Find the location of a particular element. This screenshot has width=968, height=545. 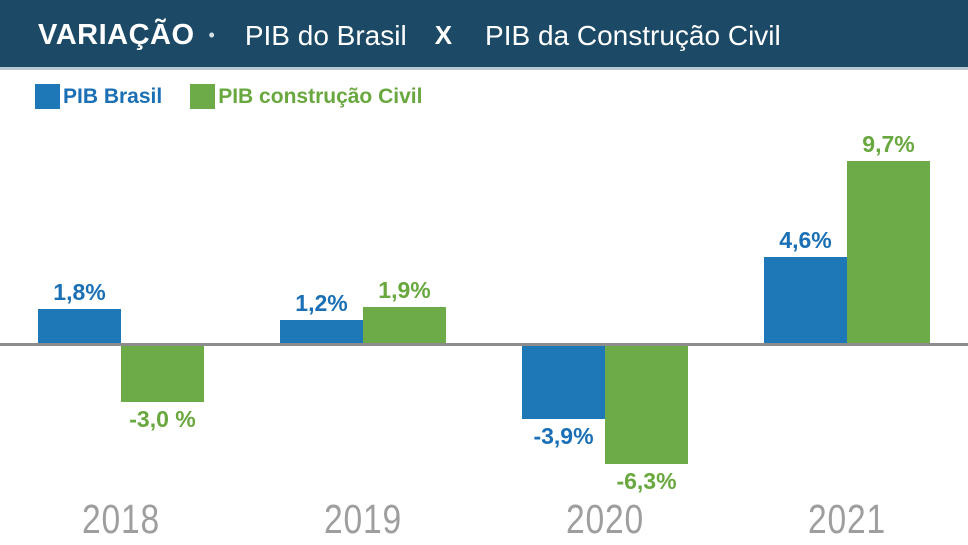

legend: PIB Brasil PIB construção Civil is located at coordinates (228, 96).